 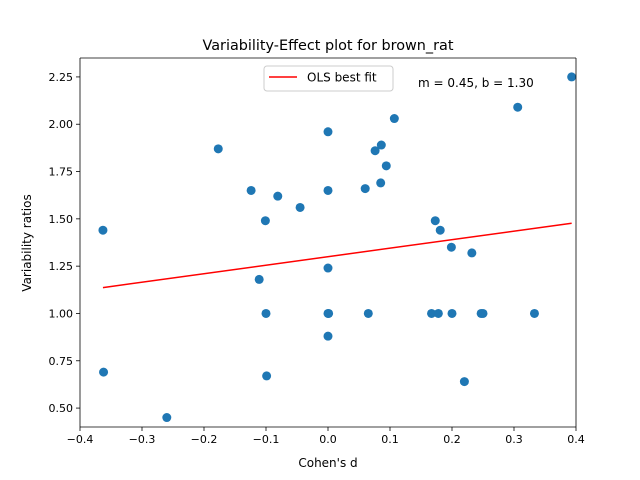 I want to click on y-tick-label: 0.75, so click(x=61, y=361).